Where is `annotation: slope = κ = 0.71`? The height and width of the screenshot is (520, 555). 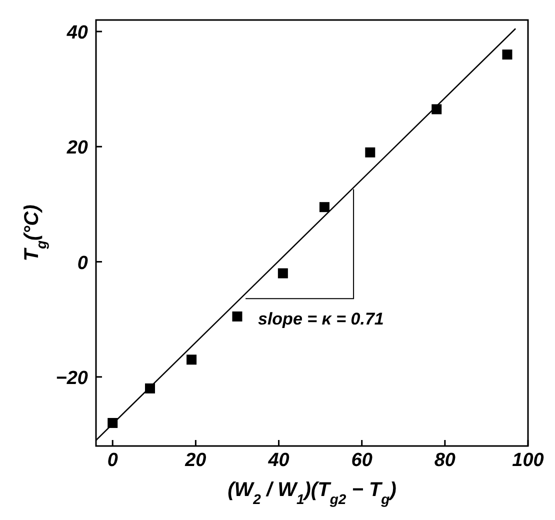
annotation: slope = κ = 0.71 is located at coordinates (321, 319).